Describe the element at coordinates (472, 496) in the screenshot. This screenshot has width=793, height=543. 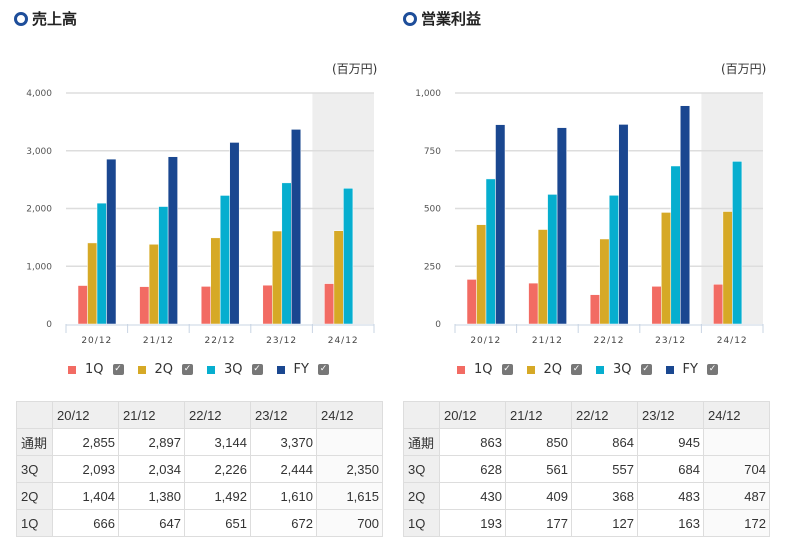
I see `table-cell: 430` at that location.